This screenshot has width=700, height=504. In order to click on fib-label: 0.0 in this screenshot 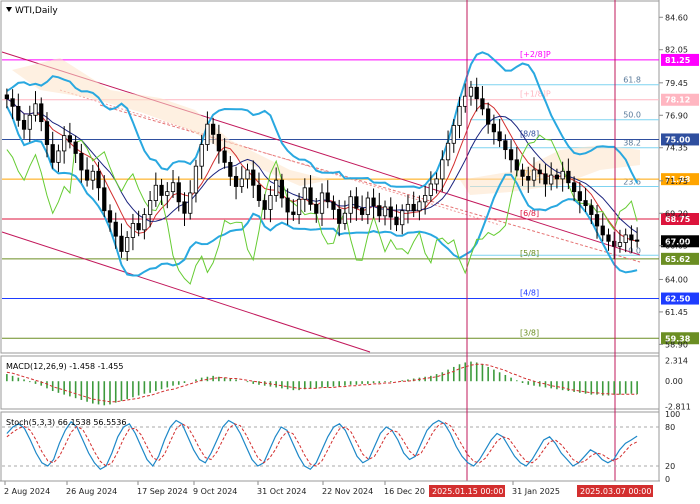, I will do `click(634, 250)`.